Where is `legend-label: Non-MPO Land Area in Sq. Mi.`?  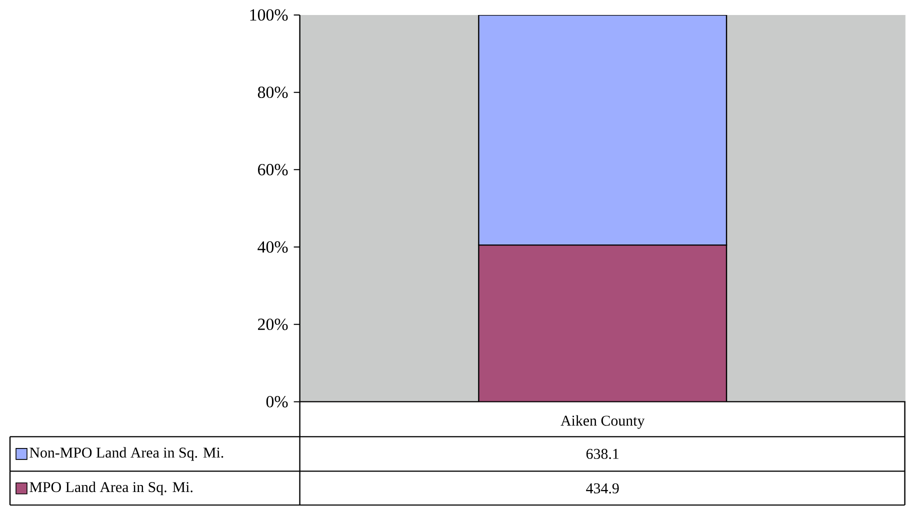 legend-label: Non-MPO Land Area in Sq. Mi. is located at coordinates (127, 454).